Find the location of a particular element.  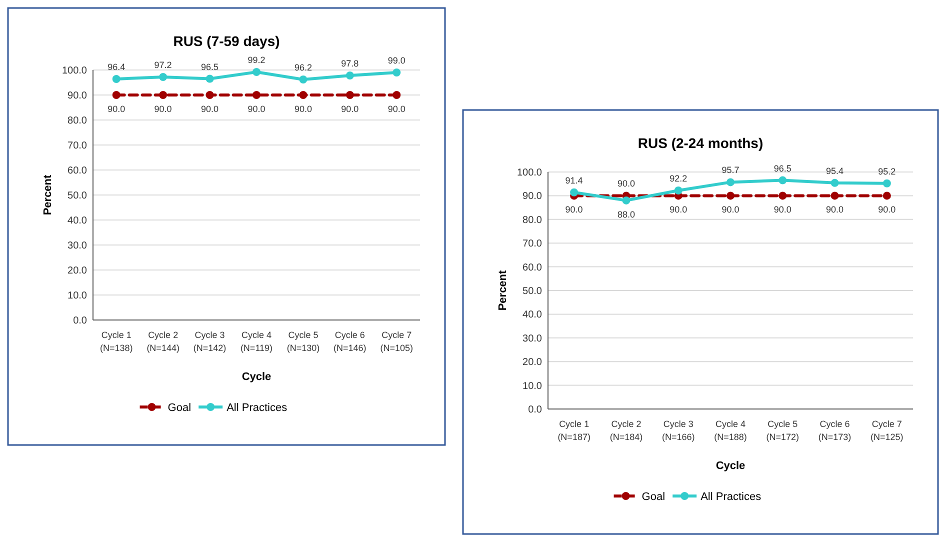

x-tick-label: Cycle 3 (N=166) is located at coordinates (678, 430).